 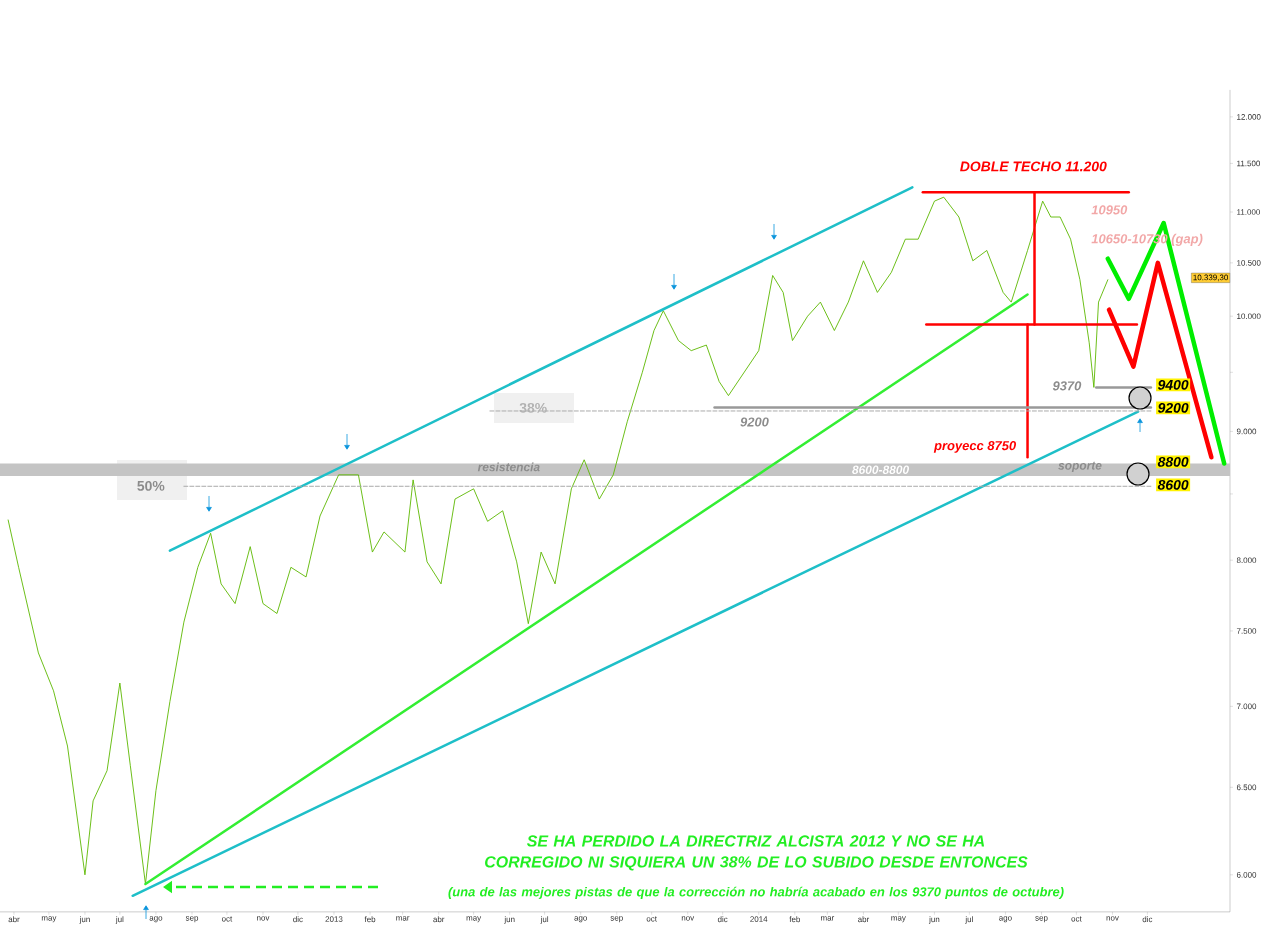 What do you see at coordinates (1067, 386) in the screenshot?
I see `annotation: 9370` at bounding box center [1067, 386].